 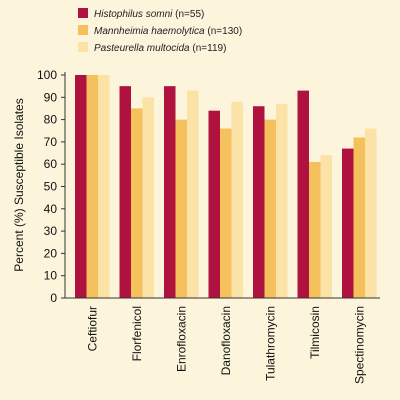 I want to click on y-tick-label-8: 80, so click(x=51, y=120).